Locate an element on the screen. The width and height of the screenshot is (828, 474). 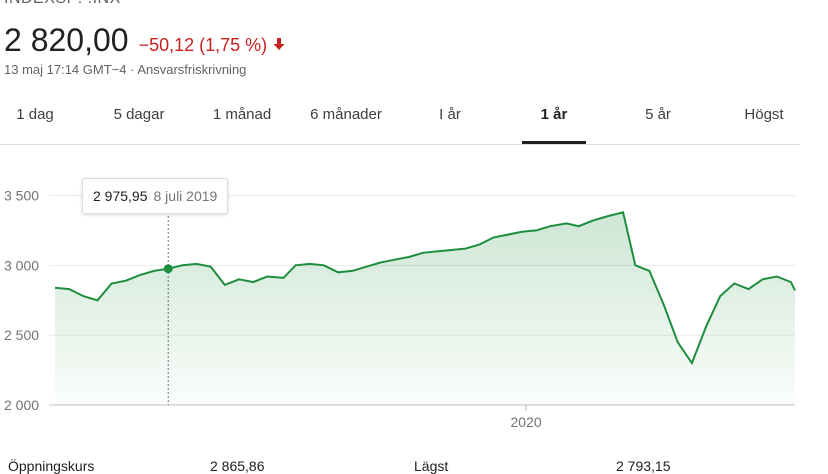
stat-open-value: 2 865,86 is located at coordinates (237, 466).